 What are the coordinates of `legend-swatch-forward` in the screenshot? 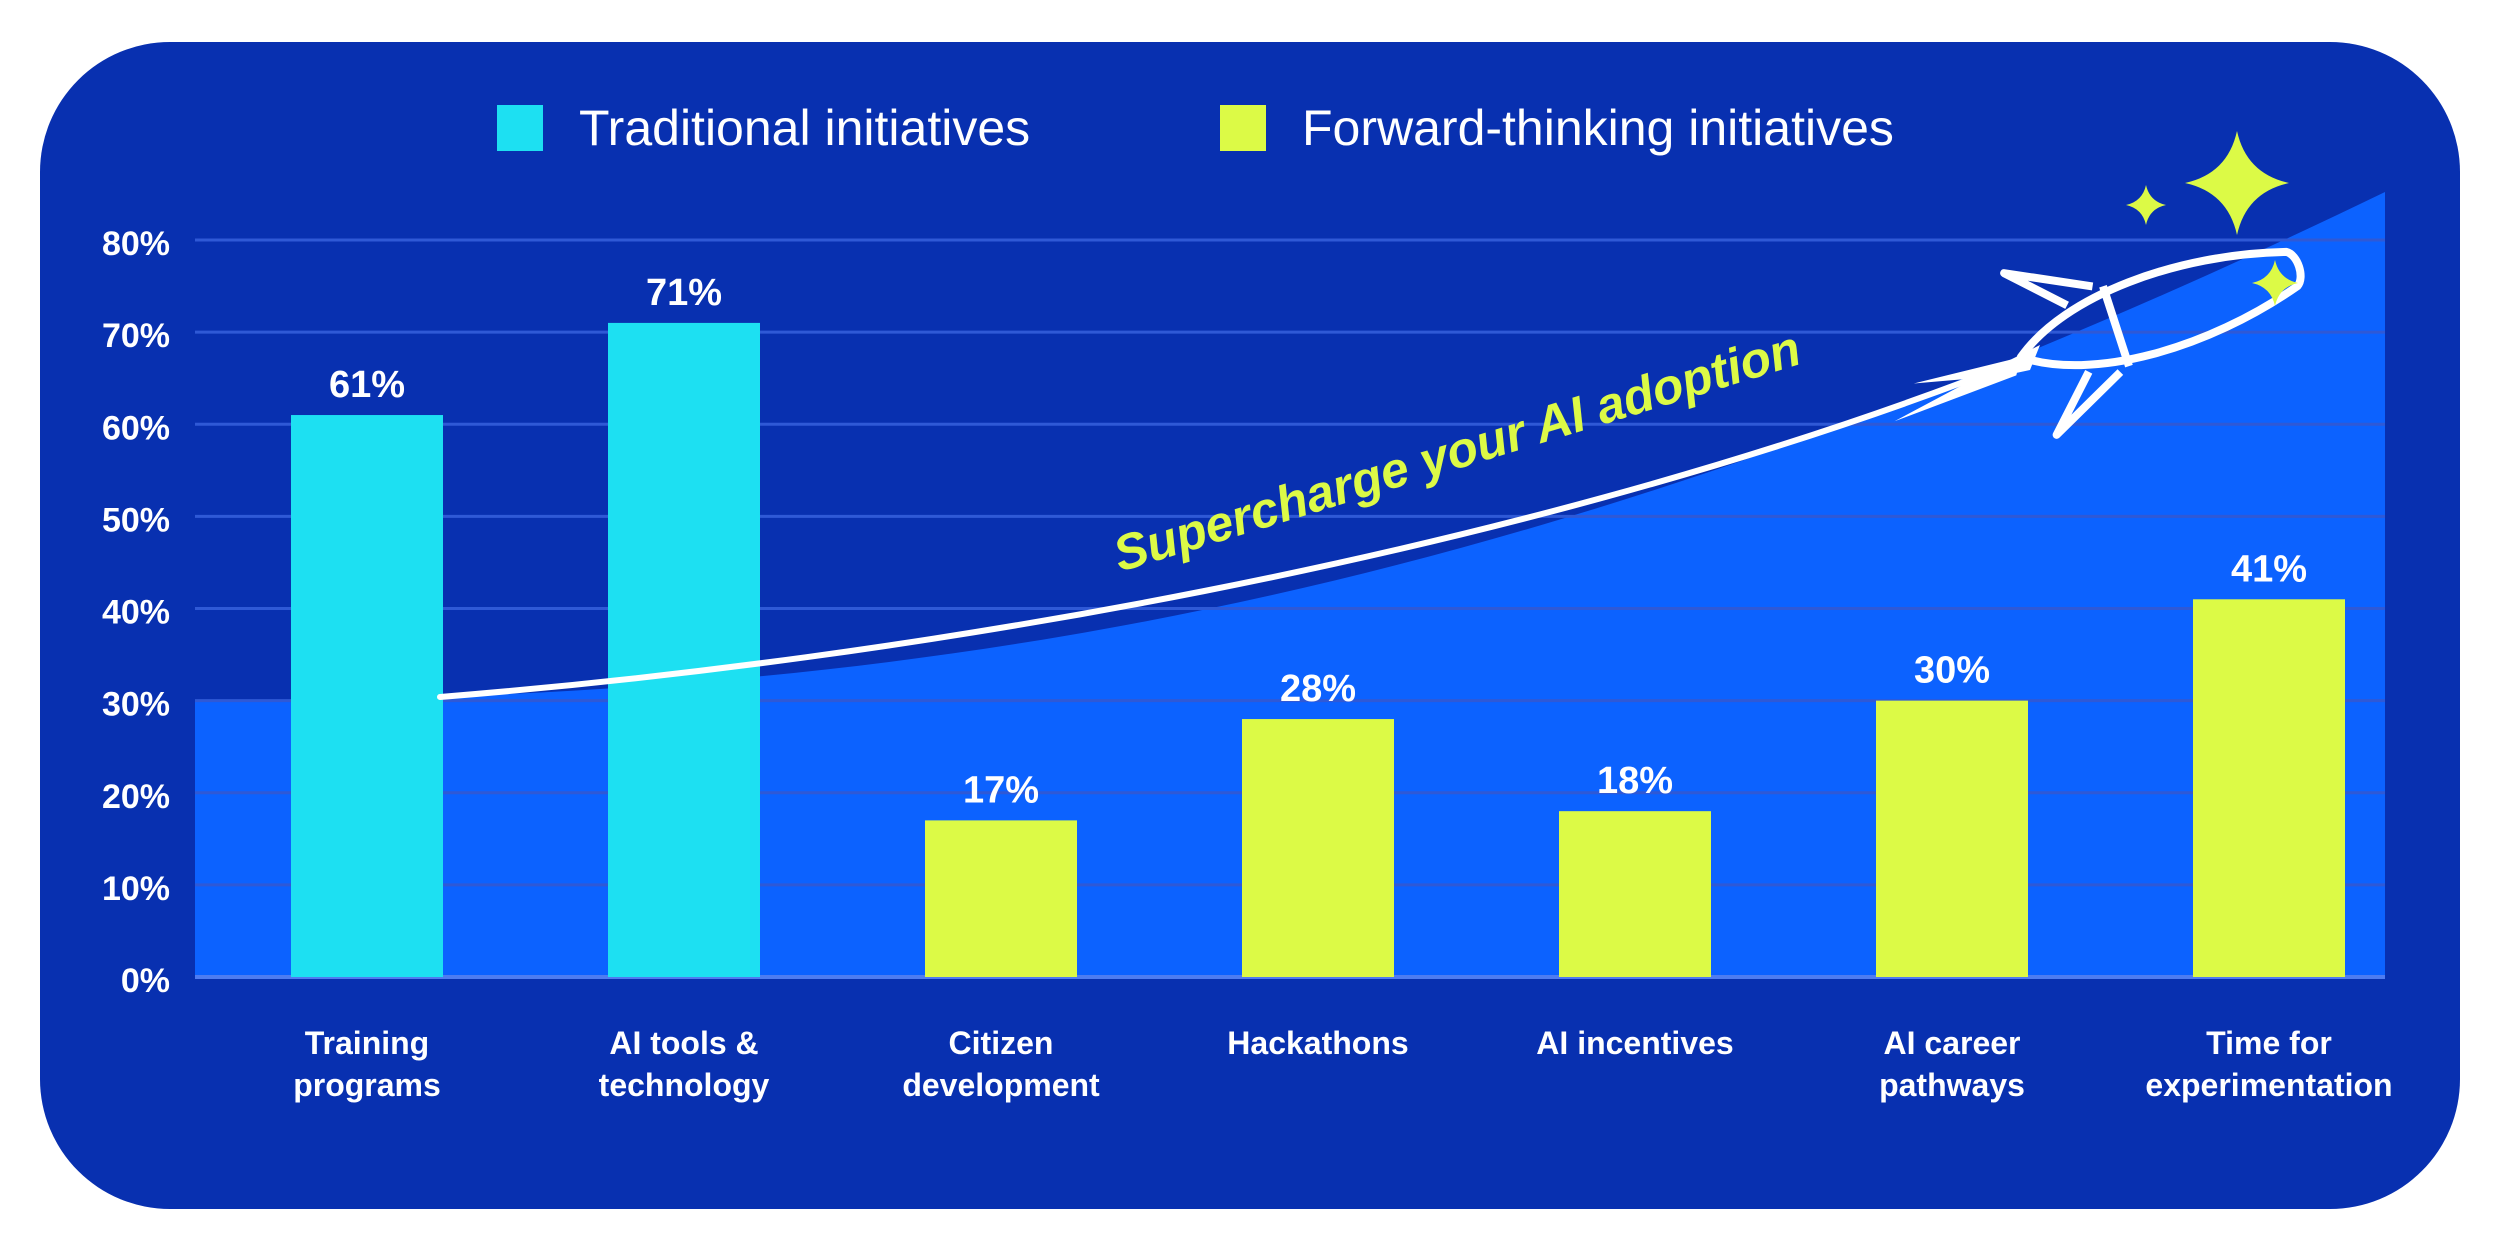 It's located at (1243, 128).